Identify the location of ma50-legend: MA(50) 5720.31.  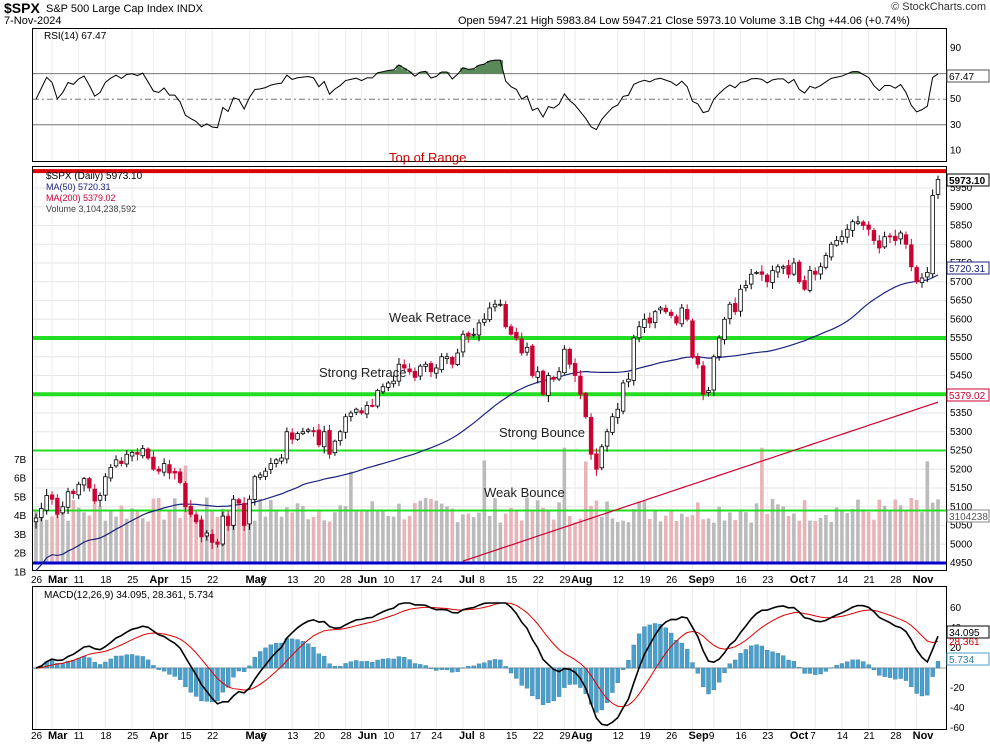
(78, 187).